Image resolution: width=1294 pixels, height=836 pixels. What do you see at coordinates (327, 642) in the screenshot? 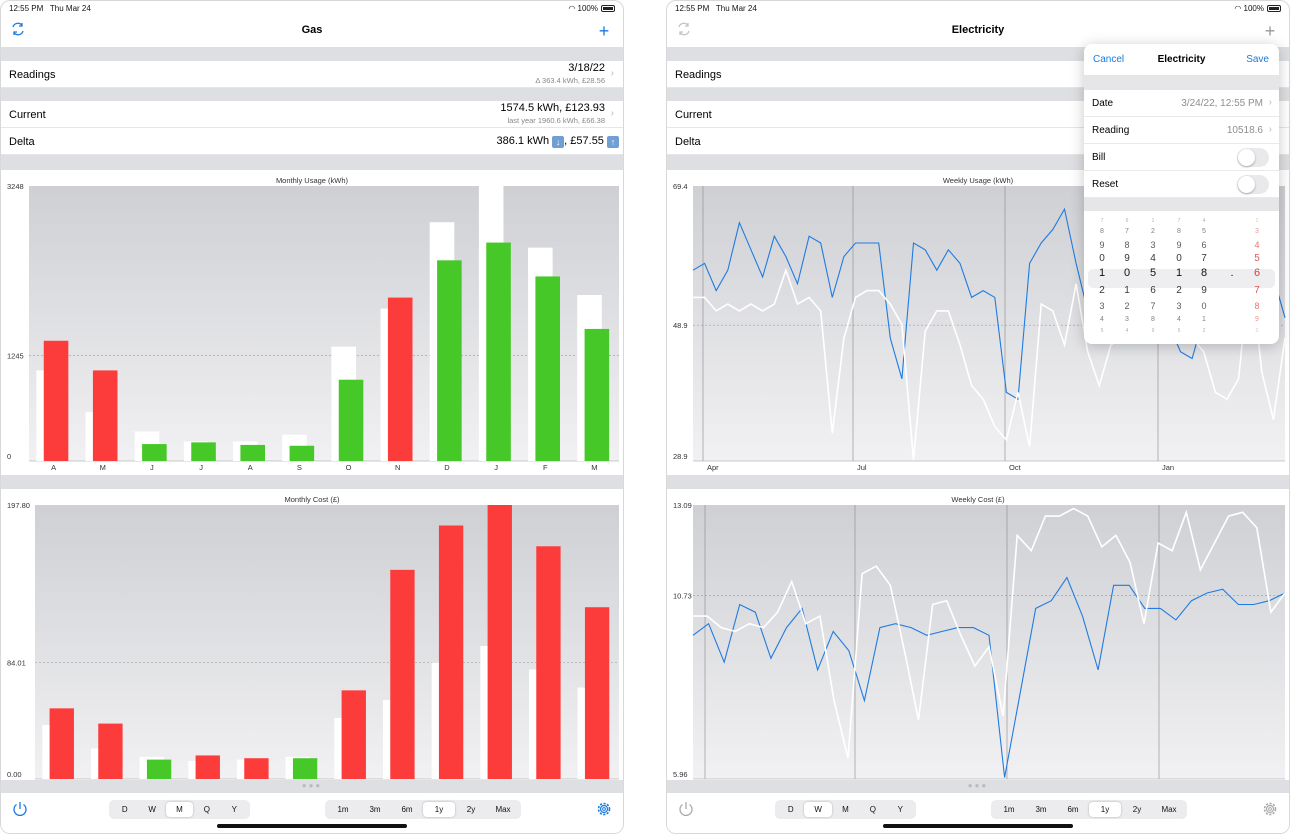
I see `plot-background` at bounding box center [327, 642].